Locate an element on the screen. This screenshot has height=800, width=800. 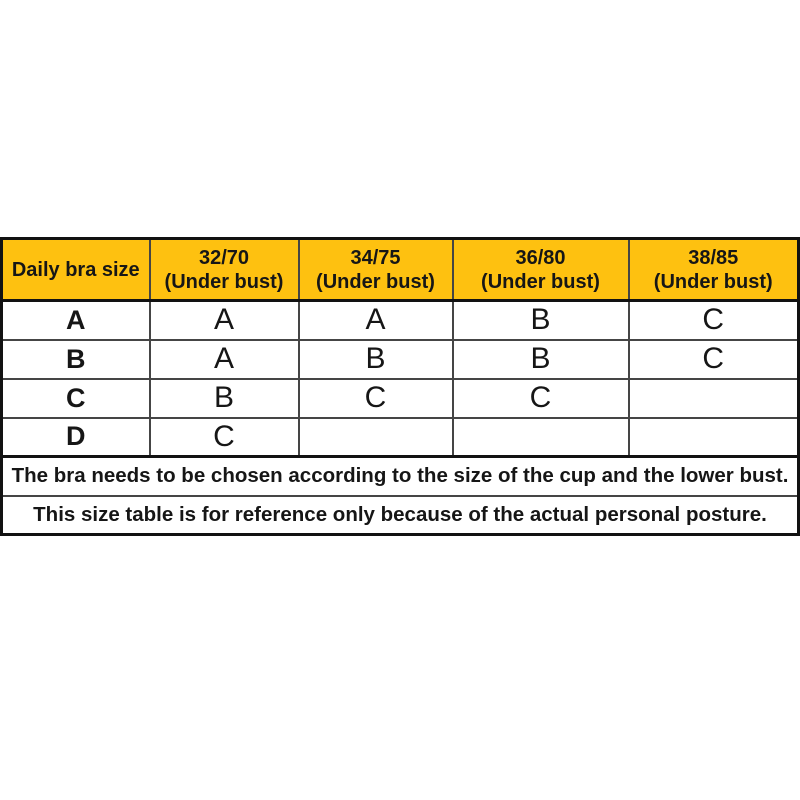
band-size-label: 36/80 is located at coordinates (540, 257).